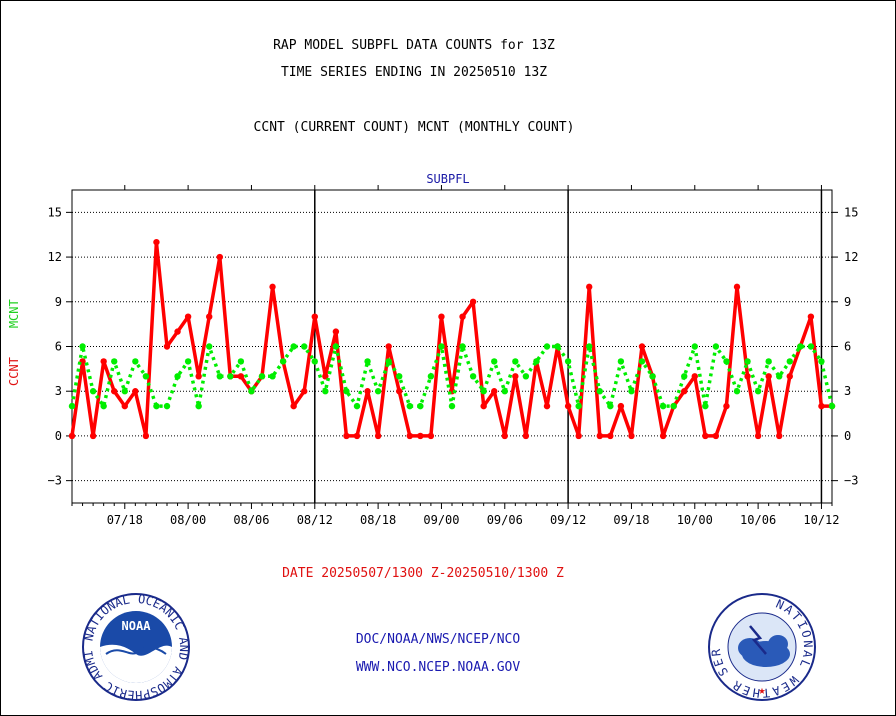 The height and width of the screenshot is (716, 896). What do you see at coordinates (441, 520) in the screenshot?
I see `x-tick-label: 09/00` at bounding box center [441, 520].